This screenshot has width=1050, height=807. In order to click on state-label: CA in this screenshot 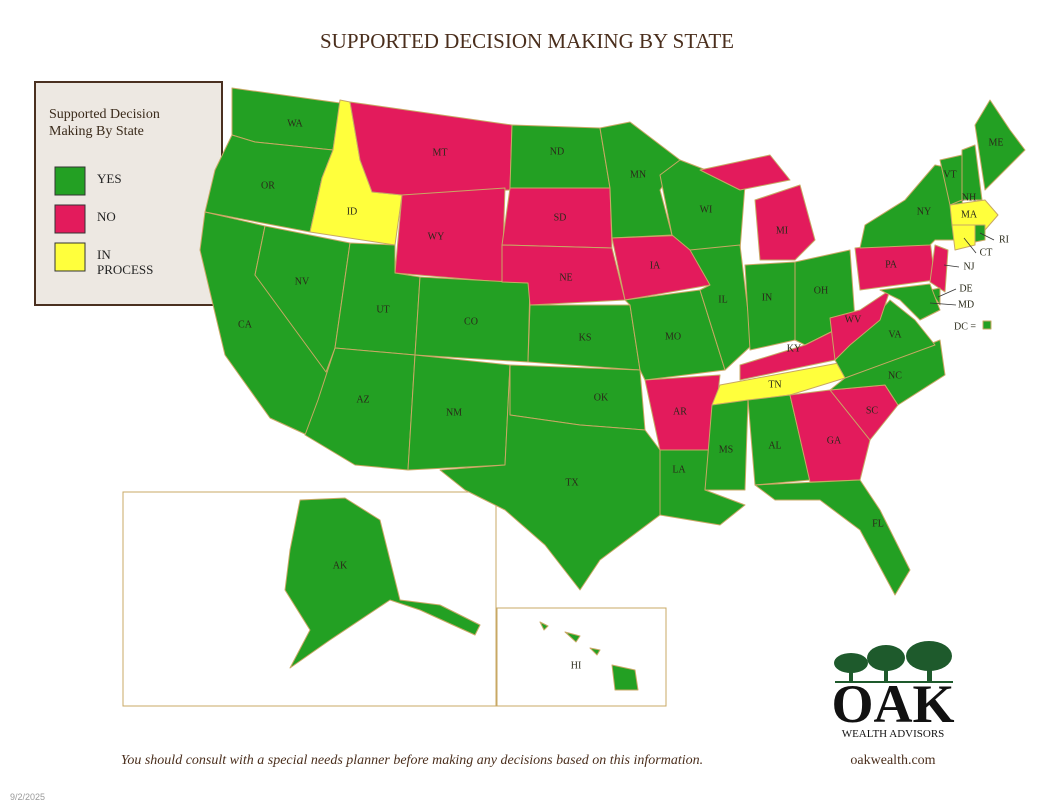, I will do `click(245, 324)`.